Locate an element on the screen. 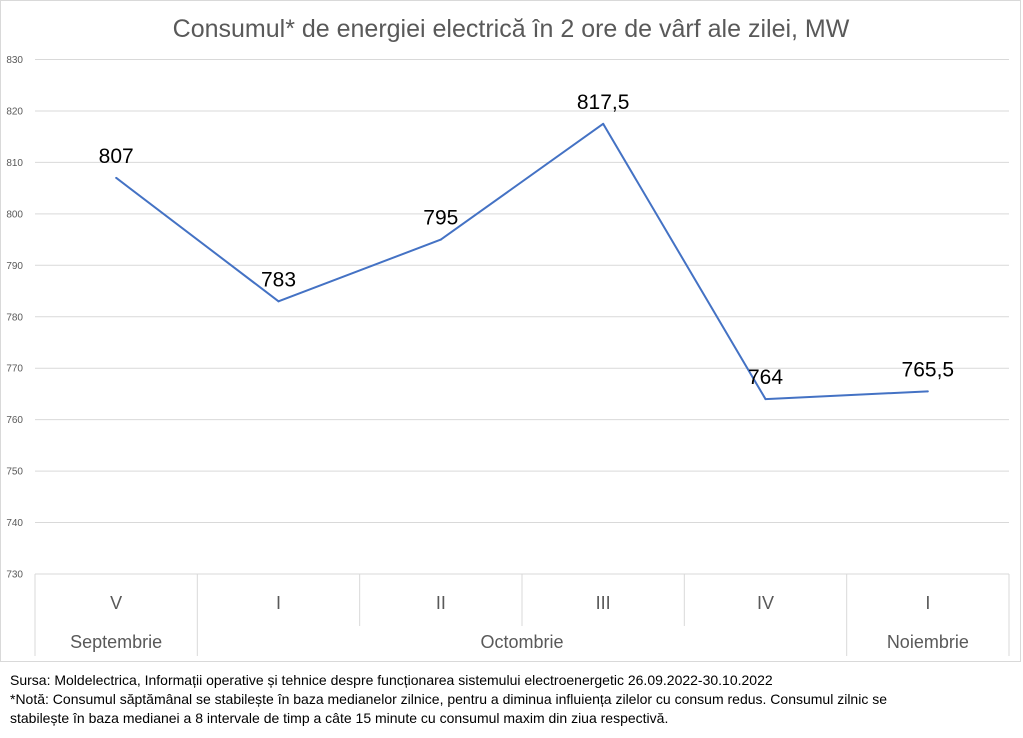  x-group-label: Noiembrie is located at coordinates (928, 642).